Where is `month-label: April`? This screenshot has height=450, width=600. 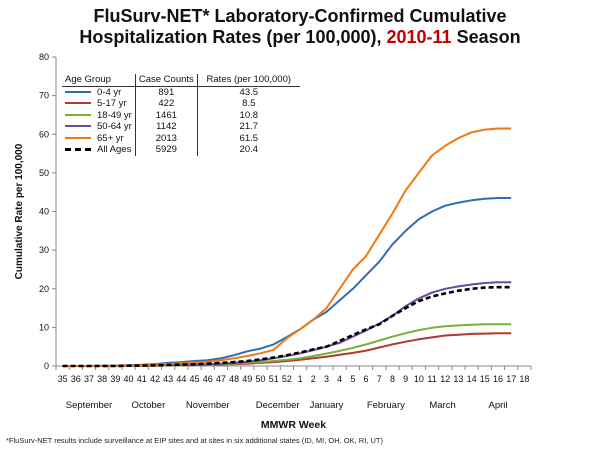
month-label: April is located at coordinates (498, 405).